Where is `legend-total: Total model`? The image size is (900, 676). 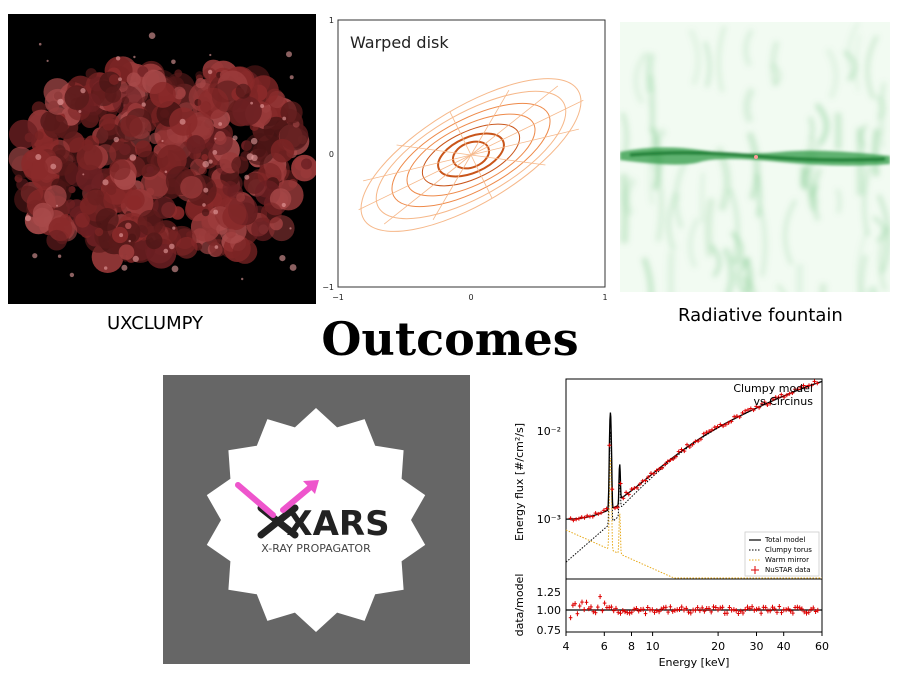
legend-total: Total model is located at coordinates (784, 540).